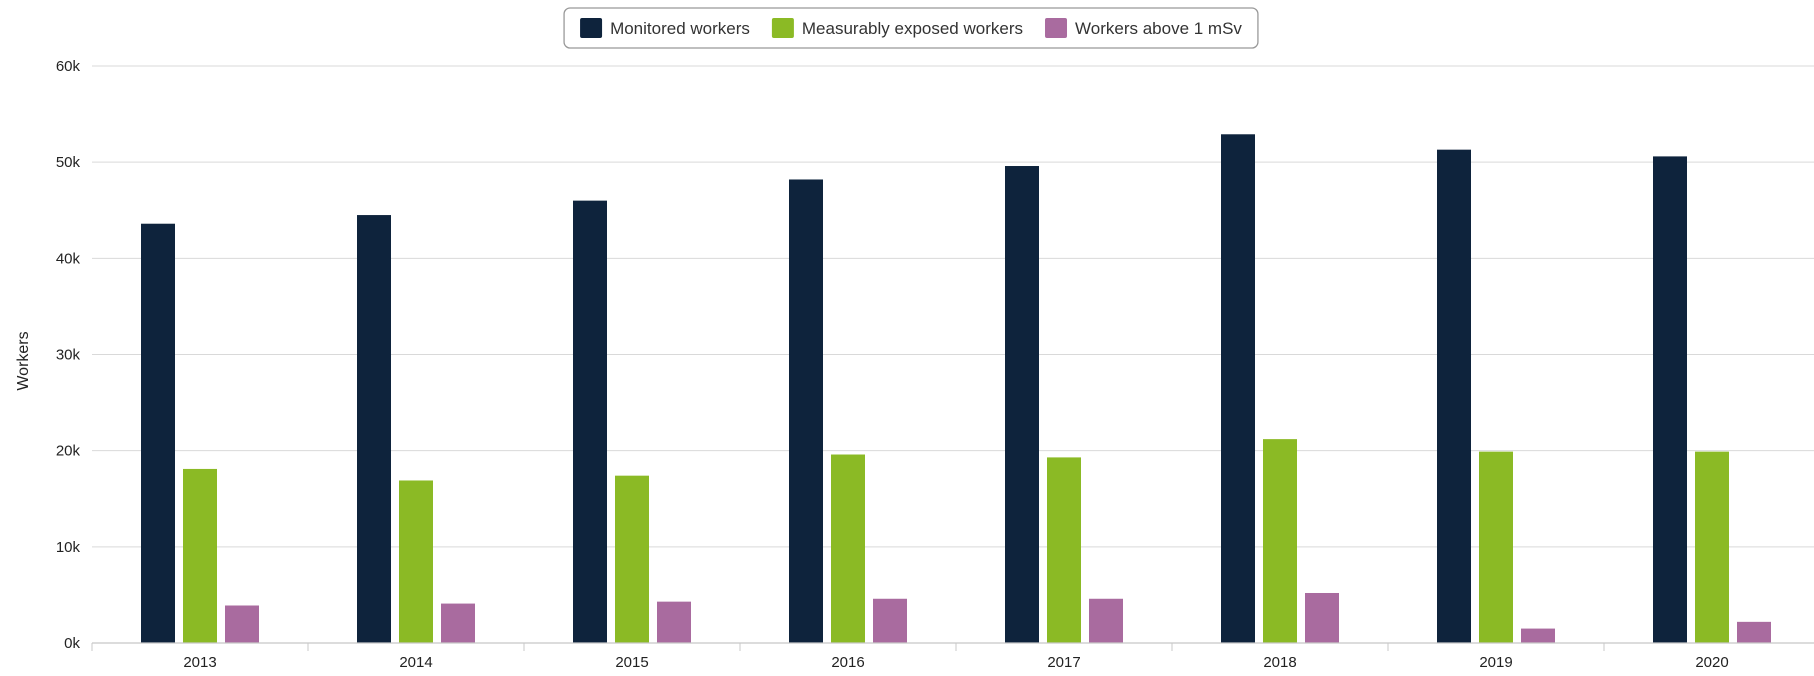 The image size is (1814, 676). What do you see at coordinates (631, 662) in the screenshot?
I see `x-tick-label: 2015` at bounding box center [631, 662].